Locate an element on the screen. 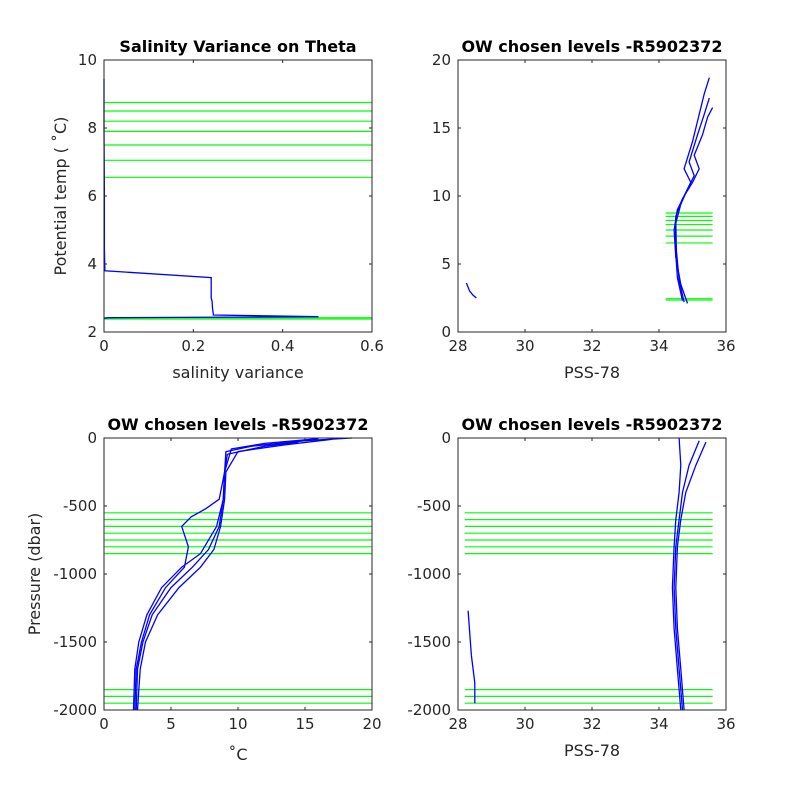 The height and width of the screenshot is (800, 800). y-tick-label: 2 is located at coordinates (92, 332).